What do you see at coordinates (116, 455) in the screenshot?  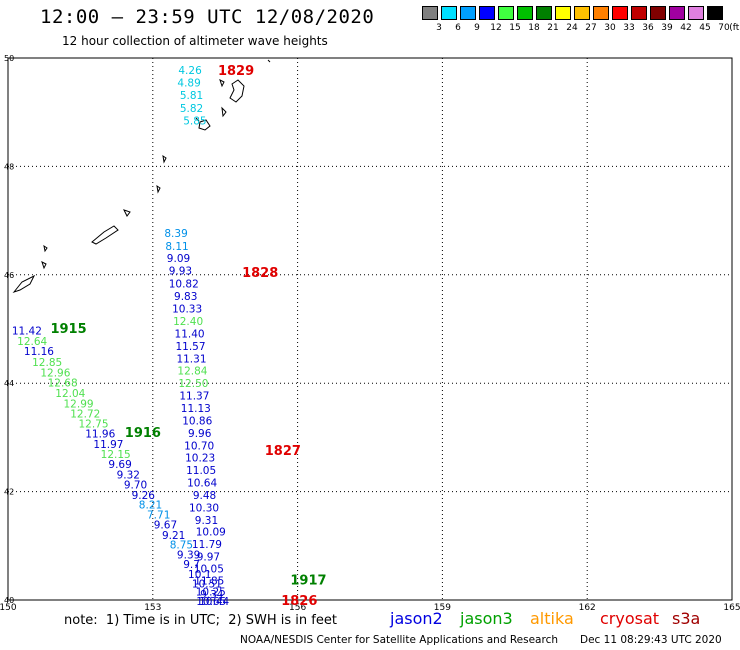 I see `wave-height-label: 12.15` at bounding box center [116, 455].